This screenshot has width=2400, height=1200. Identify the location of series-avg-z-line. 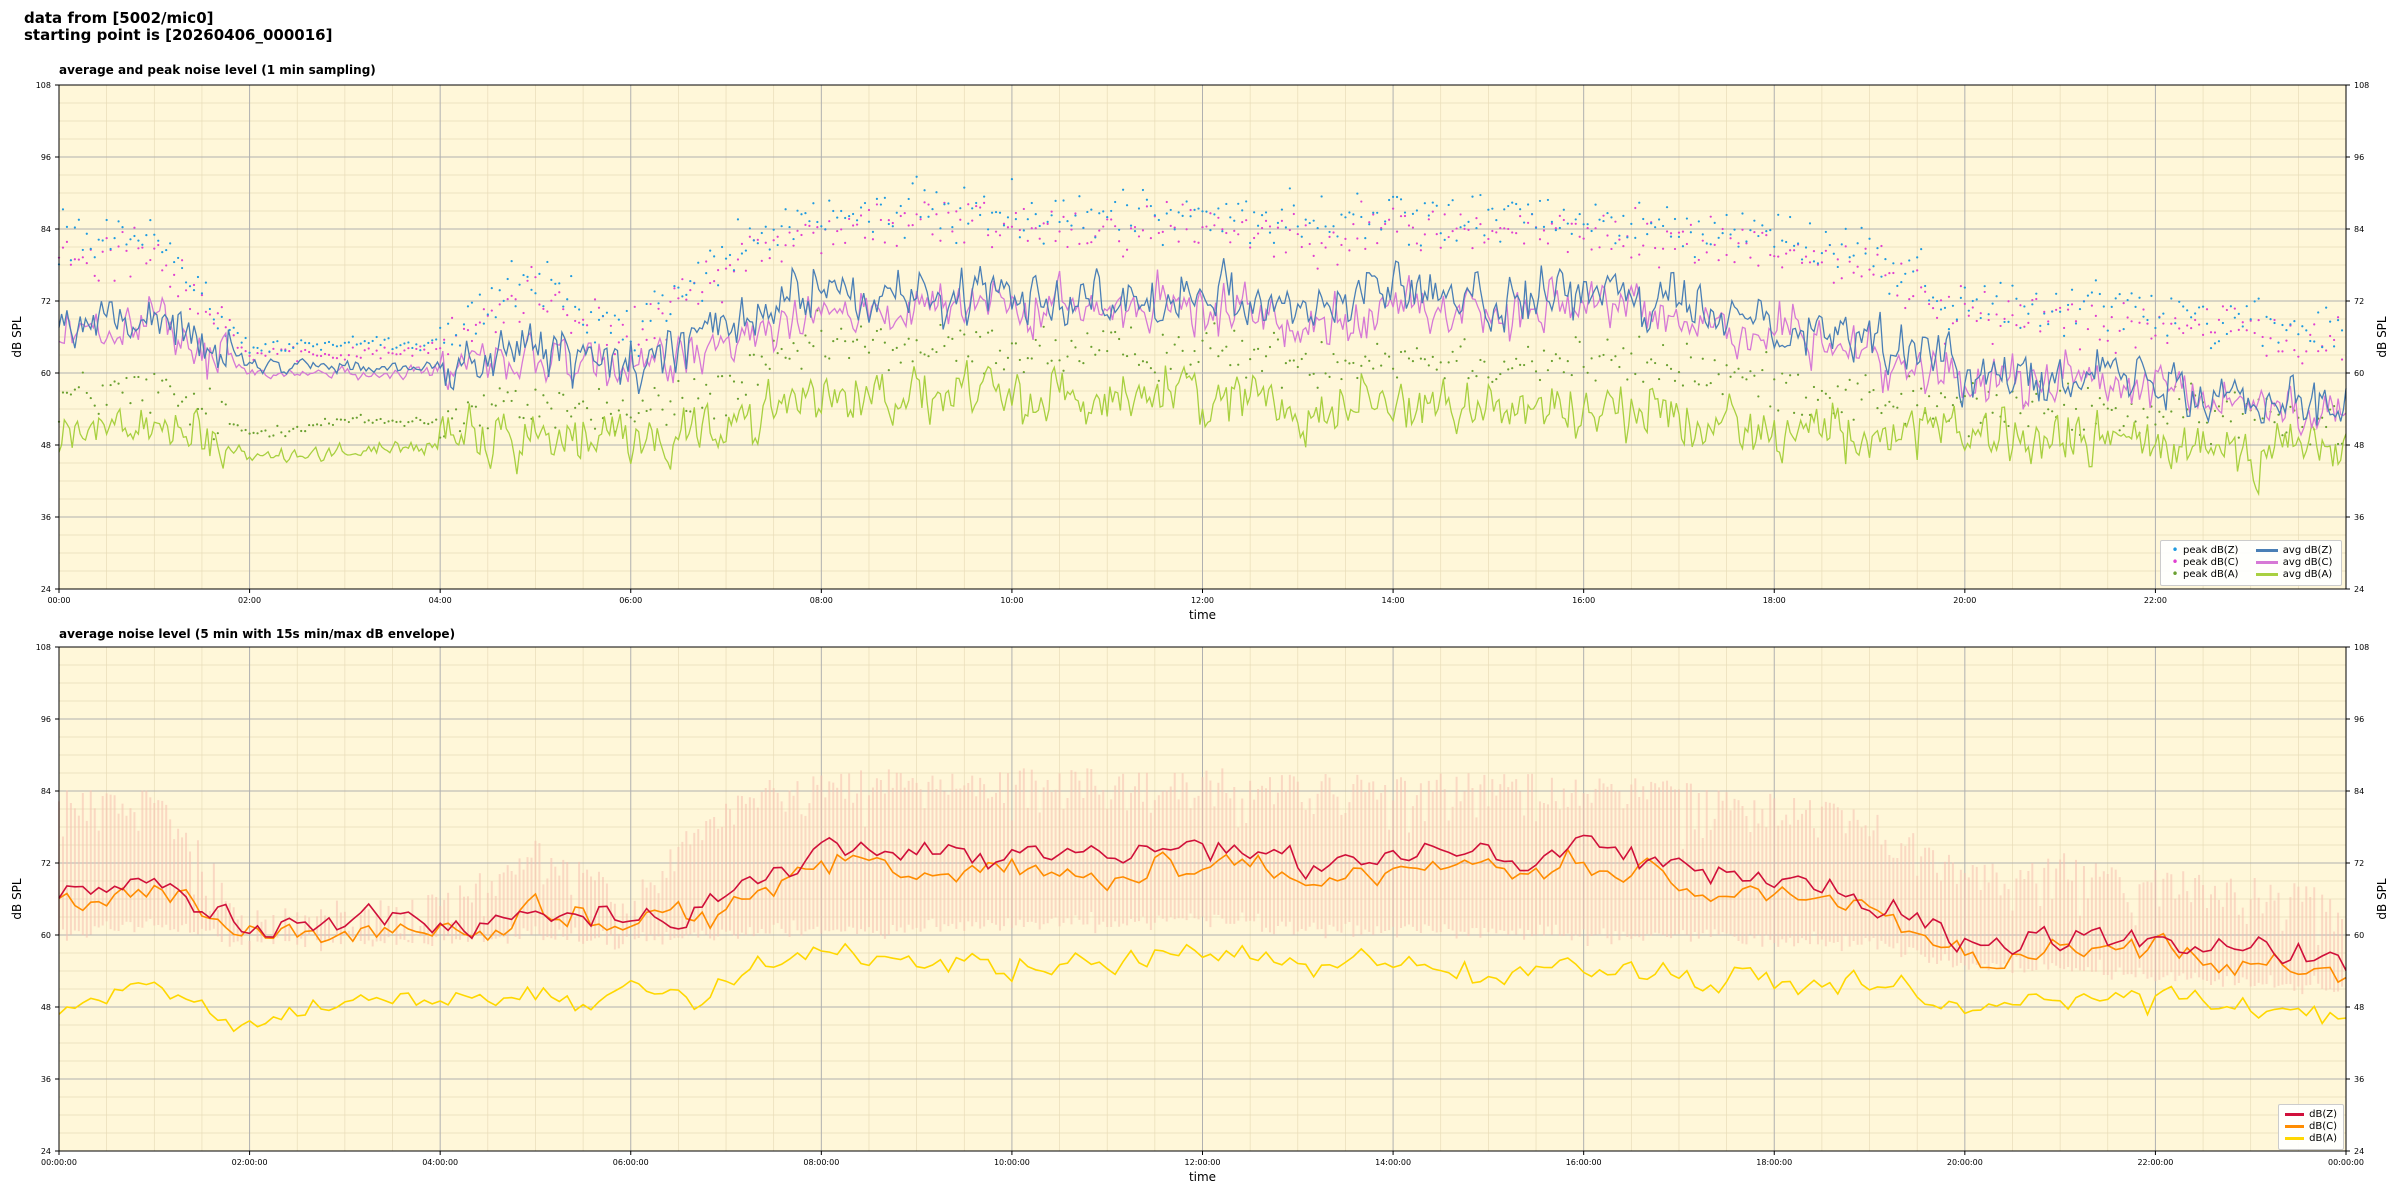
(1202, 342).